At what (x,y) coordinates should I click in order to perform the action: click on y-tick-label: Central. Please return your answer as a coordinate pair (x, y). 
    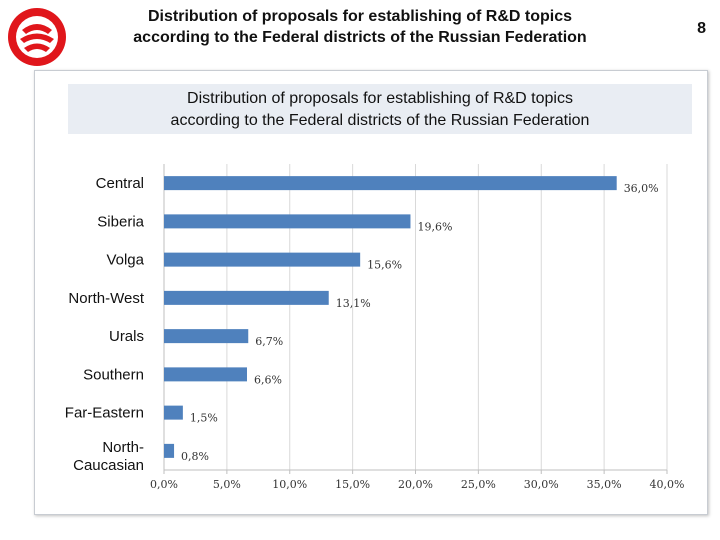
    Looking at the image, I should click on (120, 183).